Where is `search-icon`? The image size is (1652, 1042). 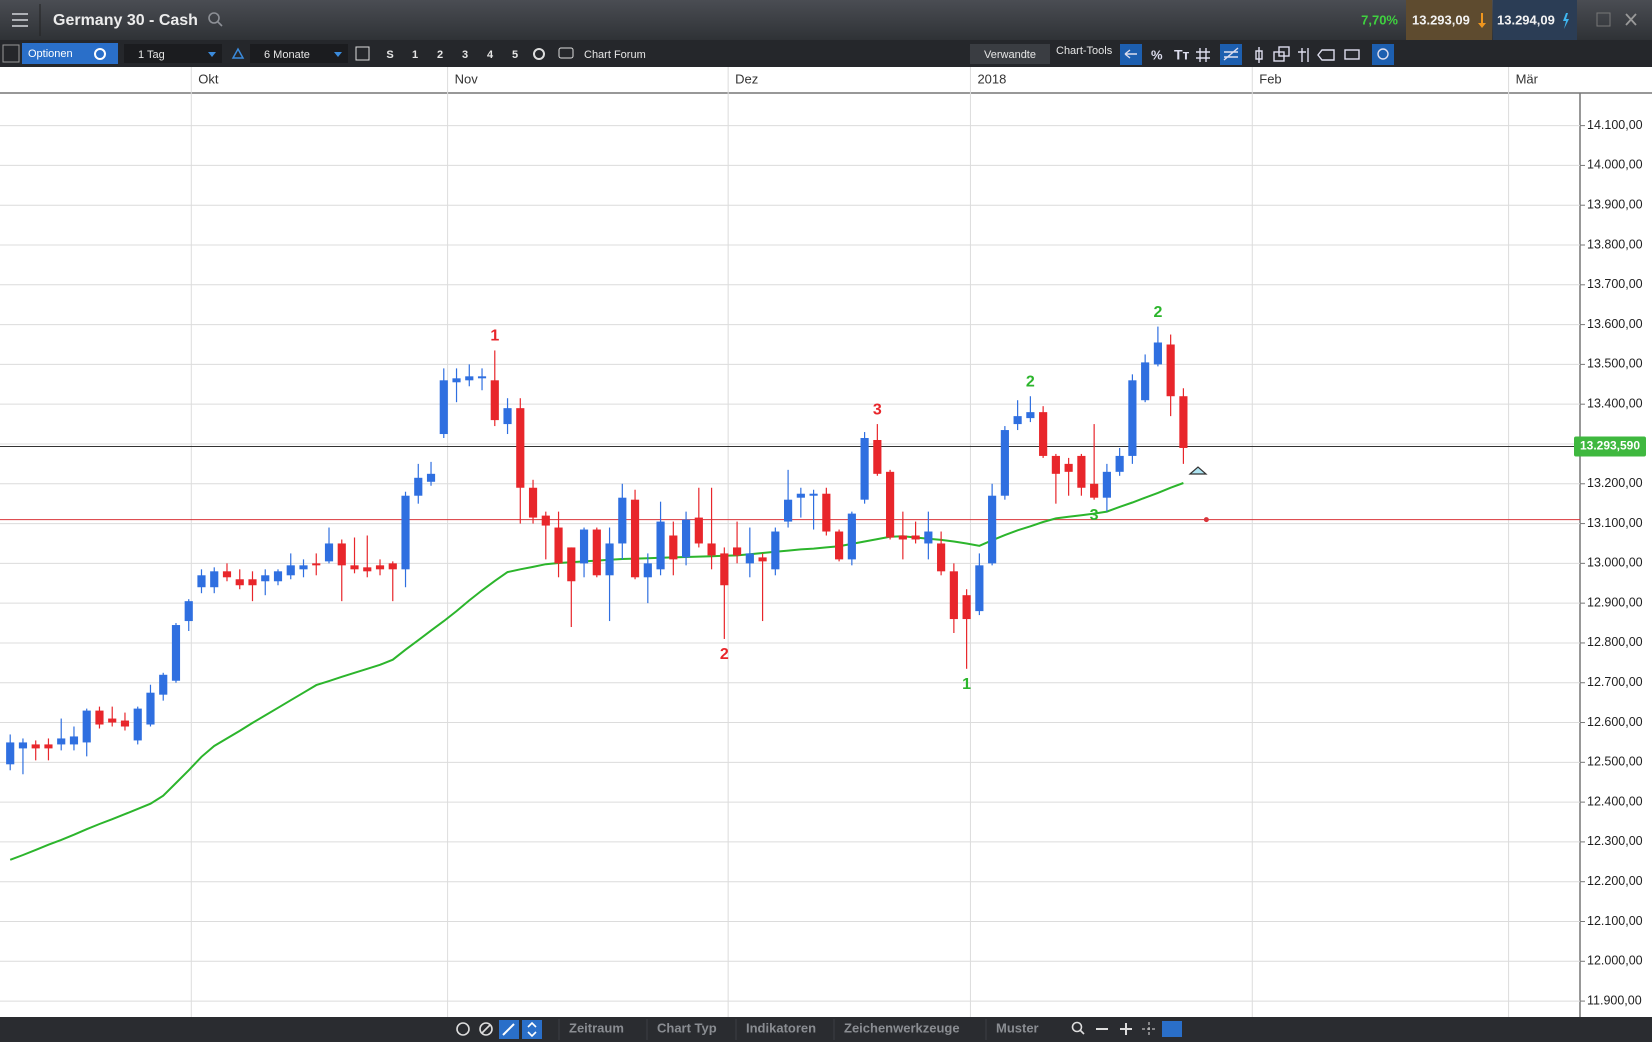
search-icon is located at coordinates (215, 19).